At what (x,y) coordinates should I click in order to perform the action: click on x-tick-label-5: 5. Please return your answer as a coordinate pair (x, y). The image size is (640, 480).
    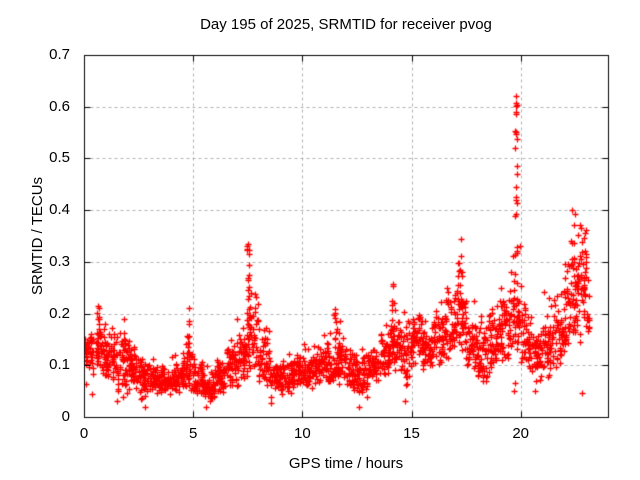
    Looking at the image, I should click on (193, 433).